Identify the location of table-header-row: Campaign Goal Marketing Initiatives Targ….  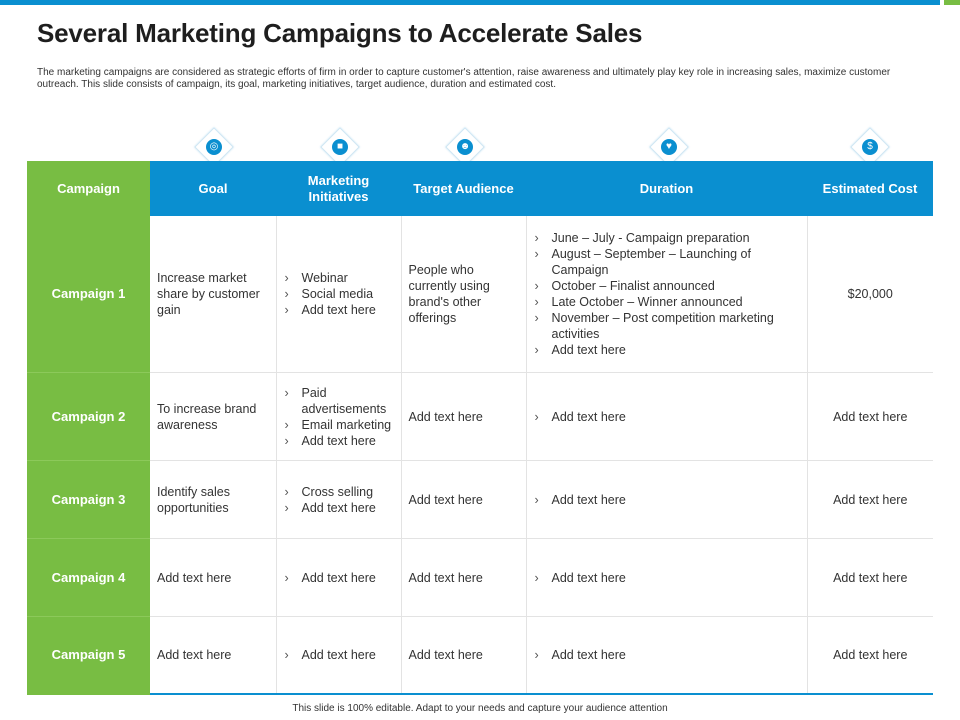
(480, 188).